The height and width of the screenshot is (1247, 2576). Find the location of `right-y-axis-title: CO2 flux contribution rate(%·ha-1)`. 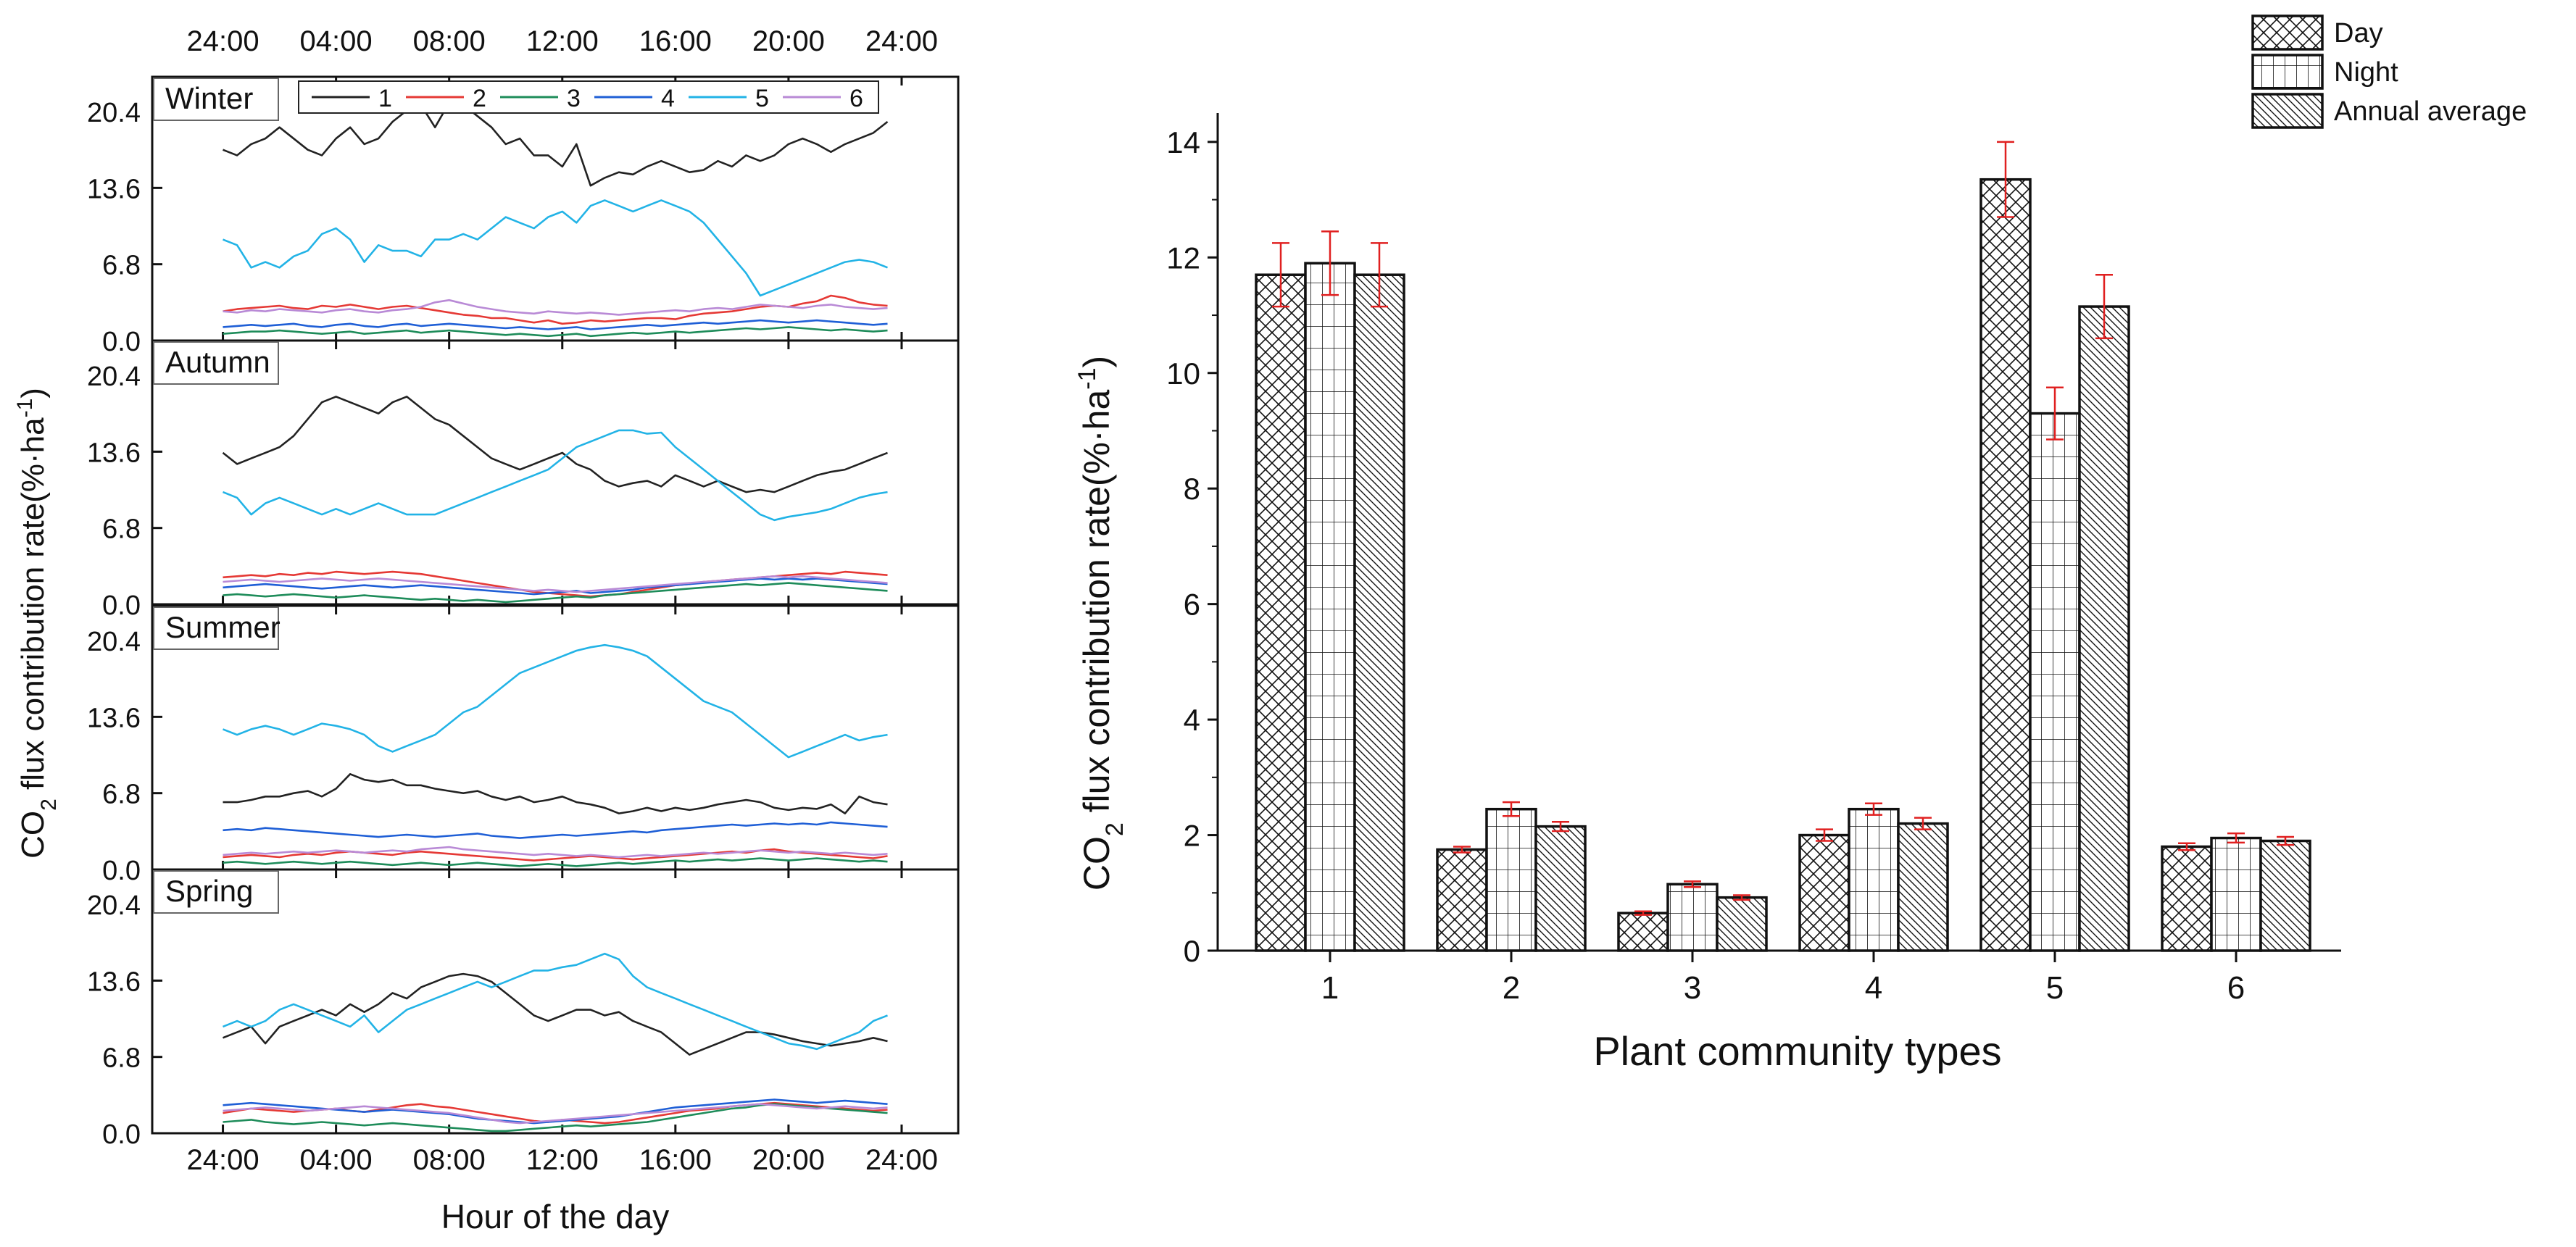

right-y-axis-title: CO2 flux contribution rate(%·ha-1) is located at coordinates (1101, 623).